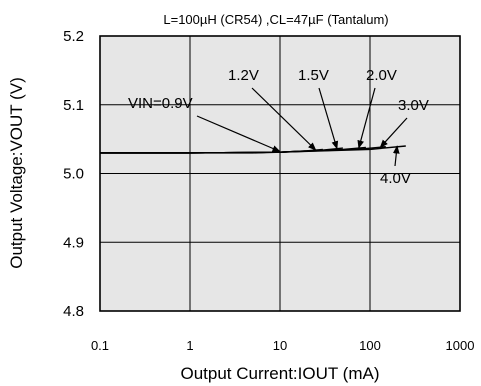 This screenshot has width=481, height=386. Describe the element at coordinates (100, 345) in the screenshot. I see `x-tick-label: 0.1` at that location.